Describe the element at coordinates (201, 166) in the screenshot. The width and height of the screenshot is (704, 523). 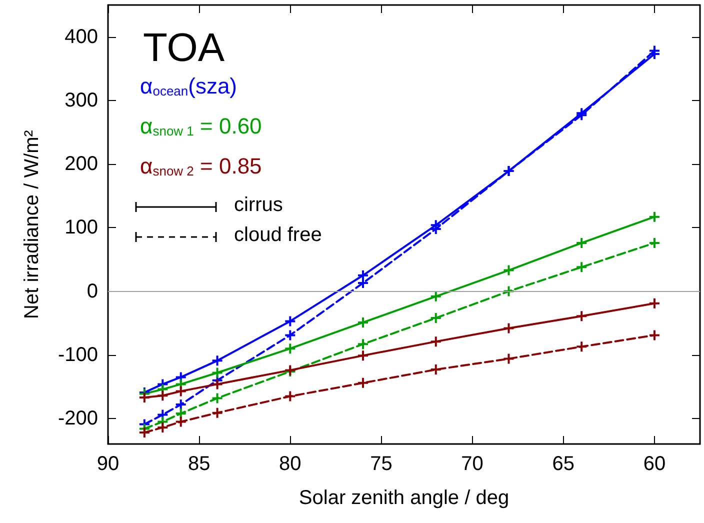
I see `annotation: αsnow 2 = 0.85` at that location.